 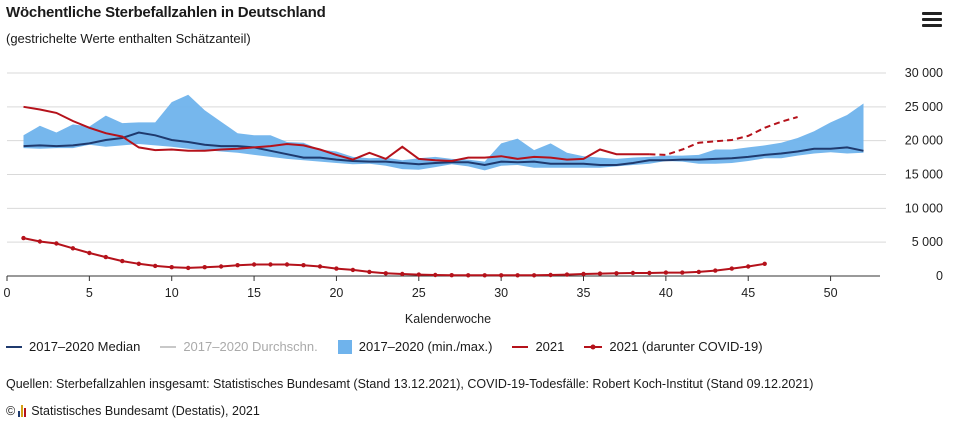 I want to click on x-tick-label: 45, so click(x=748, y=293).